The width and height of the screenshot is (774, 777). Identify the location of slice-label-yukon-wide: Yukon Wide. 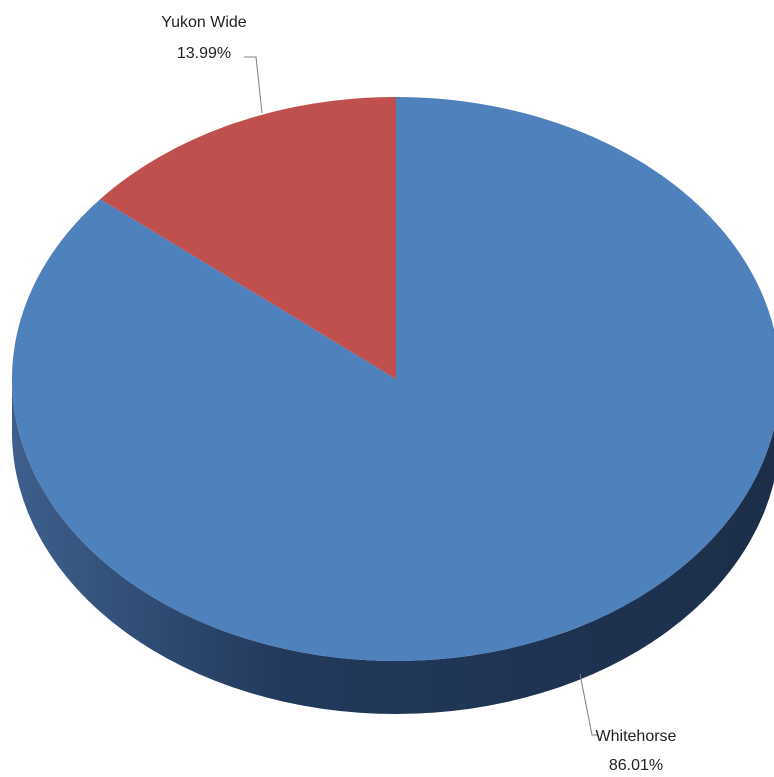
(203, 22).